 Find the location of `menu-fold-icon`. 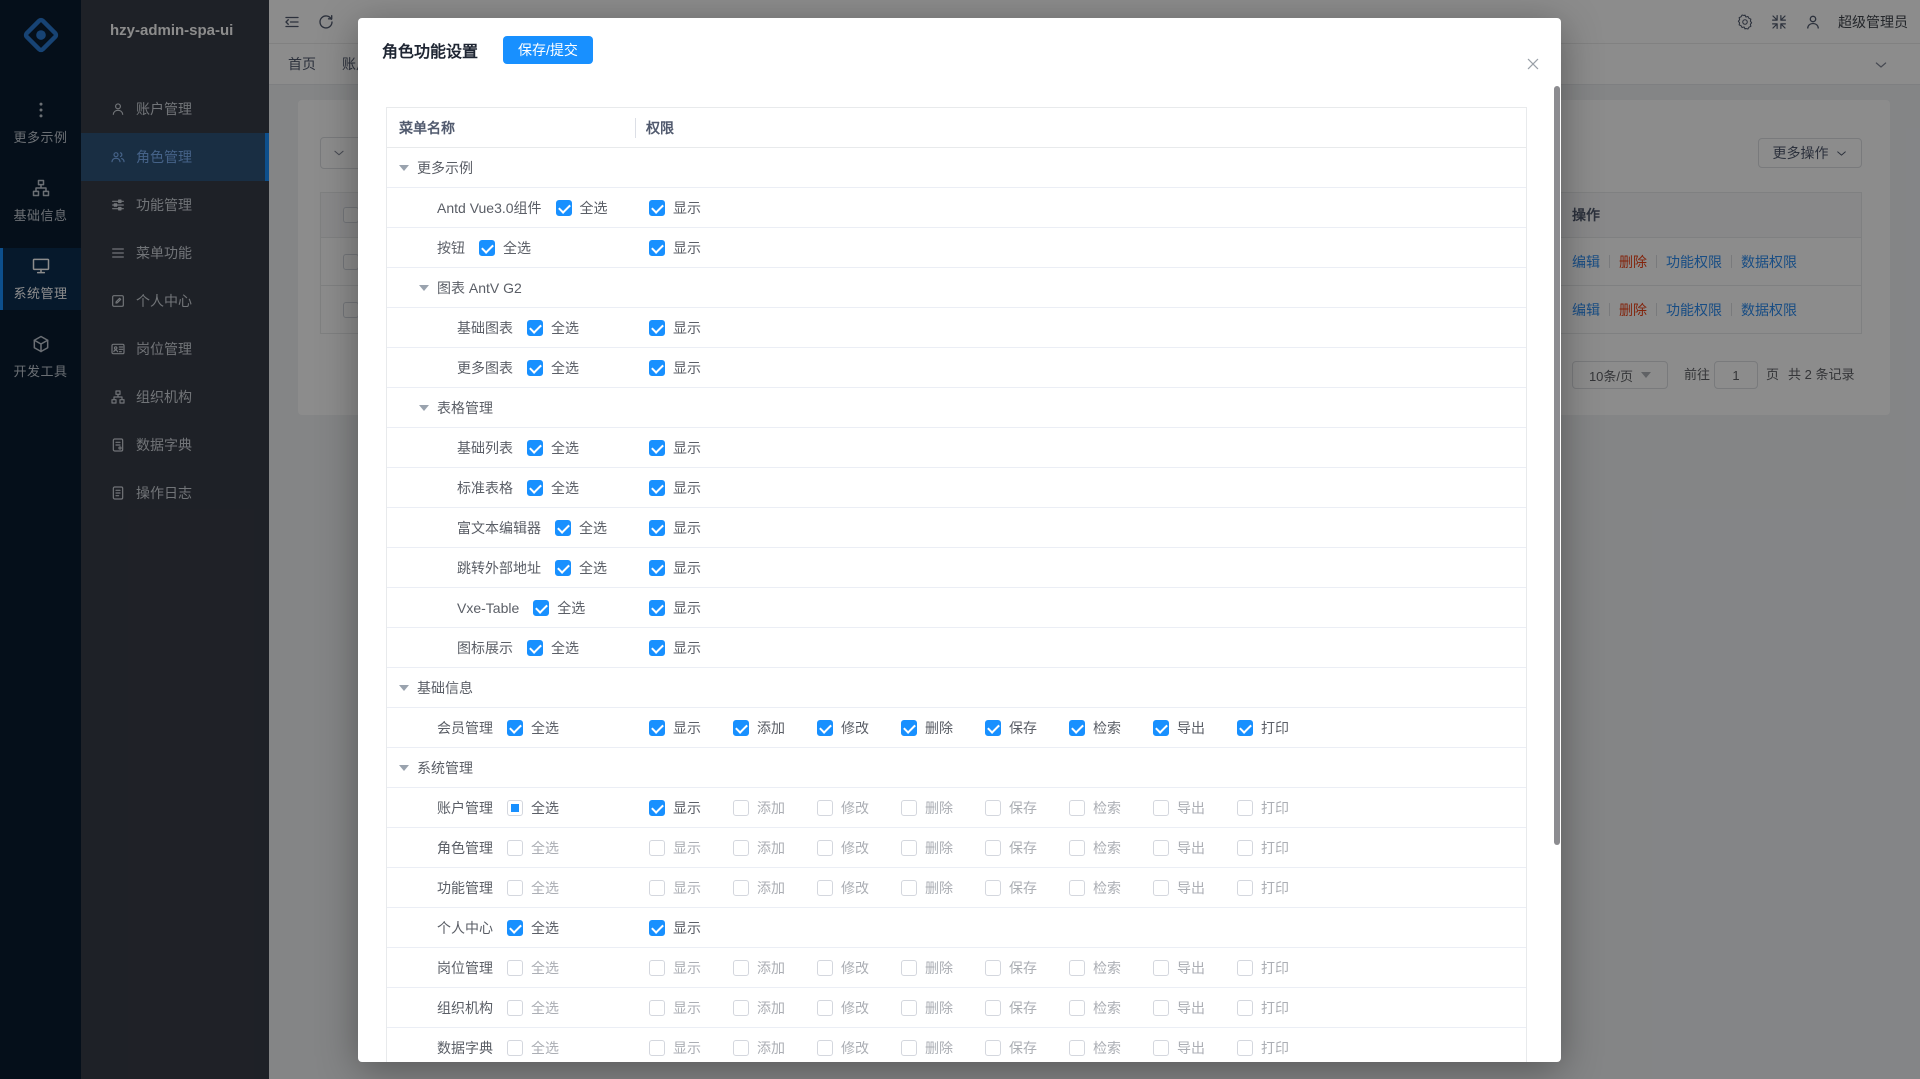

menu-fold-icon is located at coordinates (292, 22).